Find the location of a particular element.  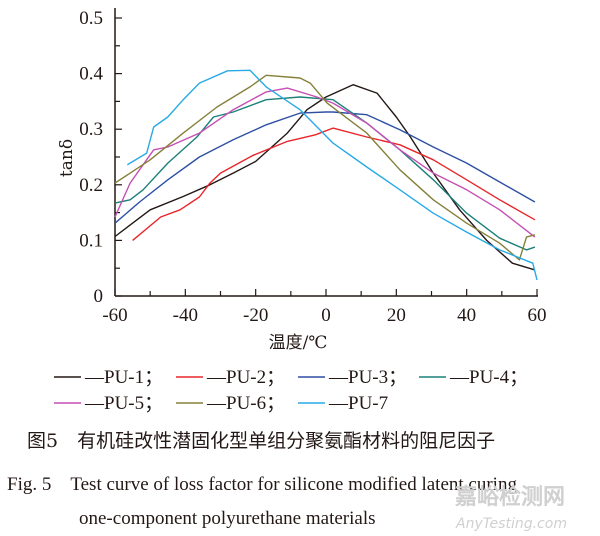

y-tick-label: 0.2 is located at coordinates (91, 185).